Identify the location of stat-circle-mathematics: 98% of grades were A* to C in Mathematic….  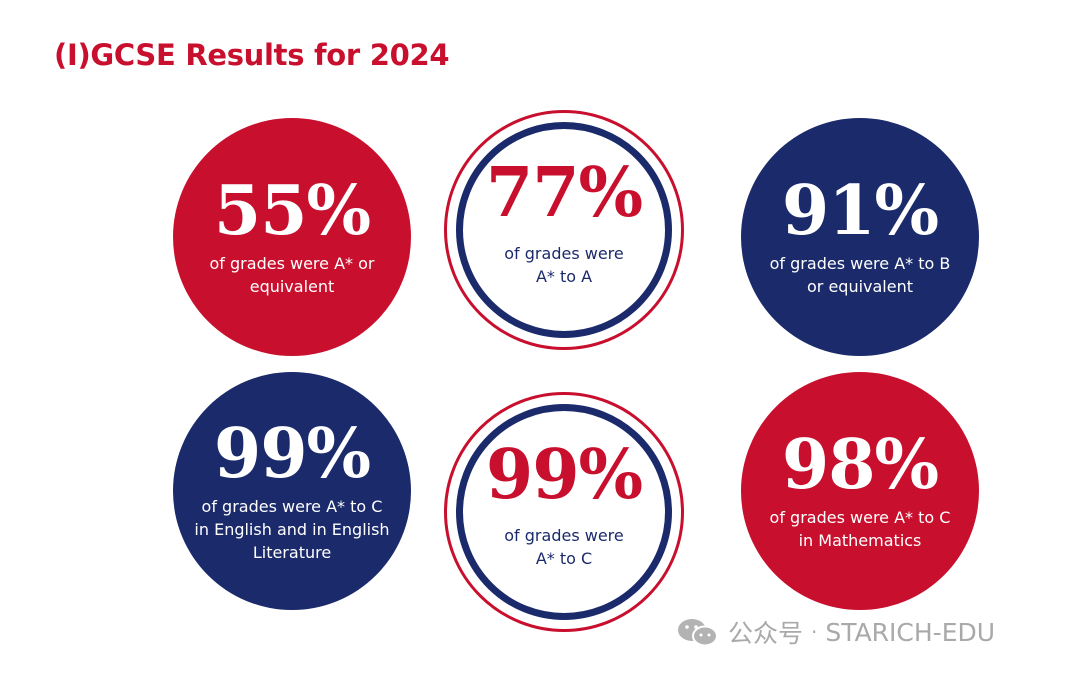
(860, 491).